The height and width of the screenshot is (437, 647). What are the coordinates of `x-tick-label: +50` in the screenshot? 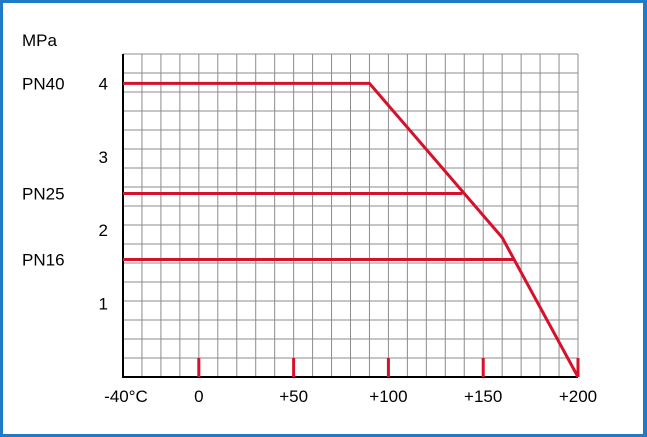 It's located at (293, 396).